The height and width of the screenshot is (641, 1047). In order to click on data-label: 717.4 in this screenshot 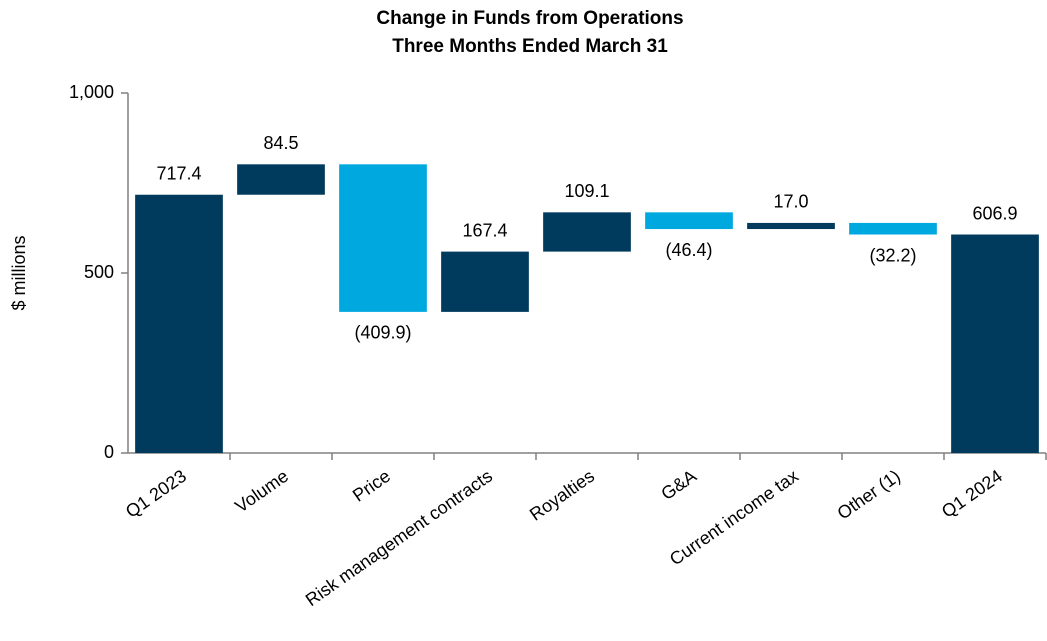, I will do `click(178, 173)`.